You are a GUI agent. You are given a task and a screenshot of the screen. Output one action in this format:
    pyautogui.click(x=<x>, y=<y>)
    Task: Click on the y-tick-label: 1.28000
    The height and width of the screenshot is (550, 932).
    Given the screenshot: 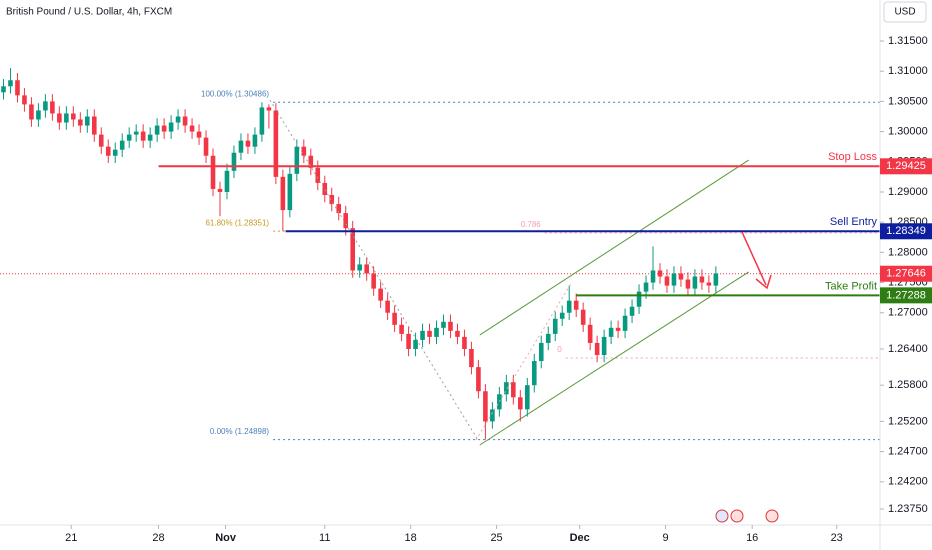 What is the action you would take?
    pyautogui.click(x=908, y=252)
    